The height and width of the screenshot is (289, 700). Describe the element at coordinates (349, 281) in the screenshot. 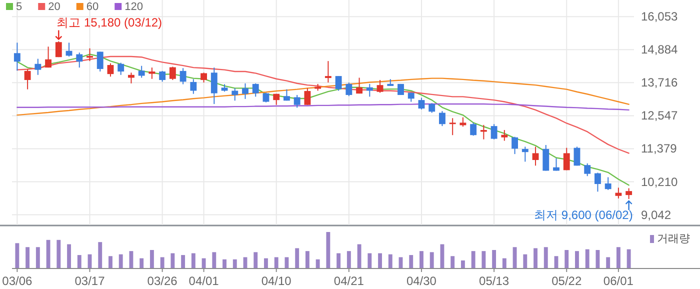

I see `x-tick-label: 04/21` at that location.